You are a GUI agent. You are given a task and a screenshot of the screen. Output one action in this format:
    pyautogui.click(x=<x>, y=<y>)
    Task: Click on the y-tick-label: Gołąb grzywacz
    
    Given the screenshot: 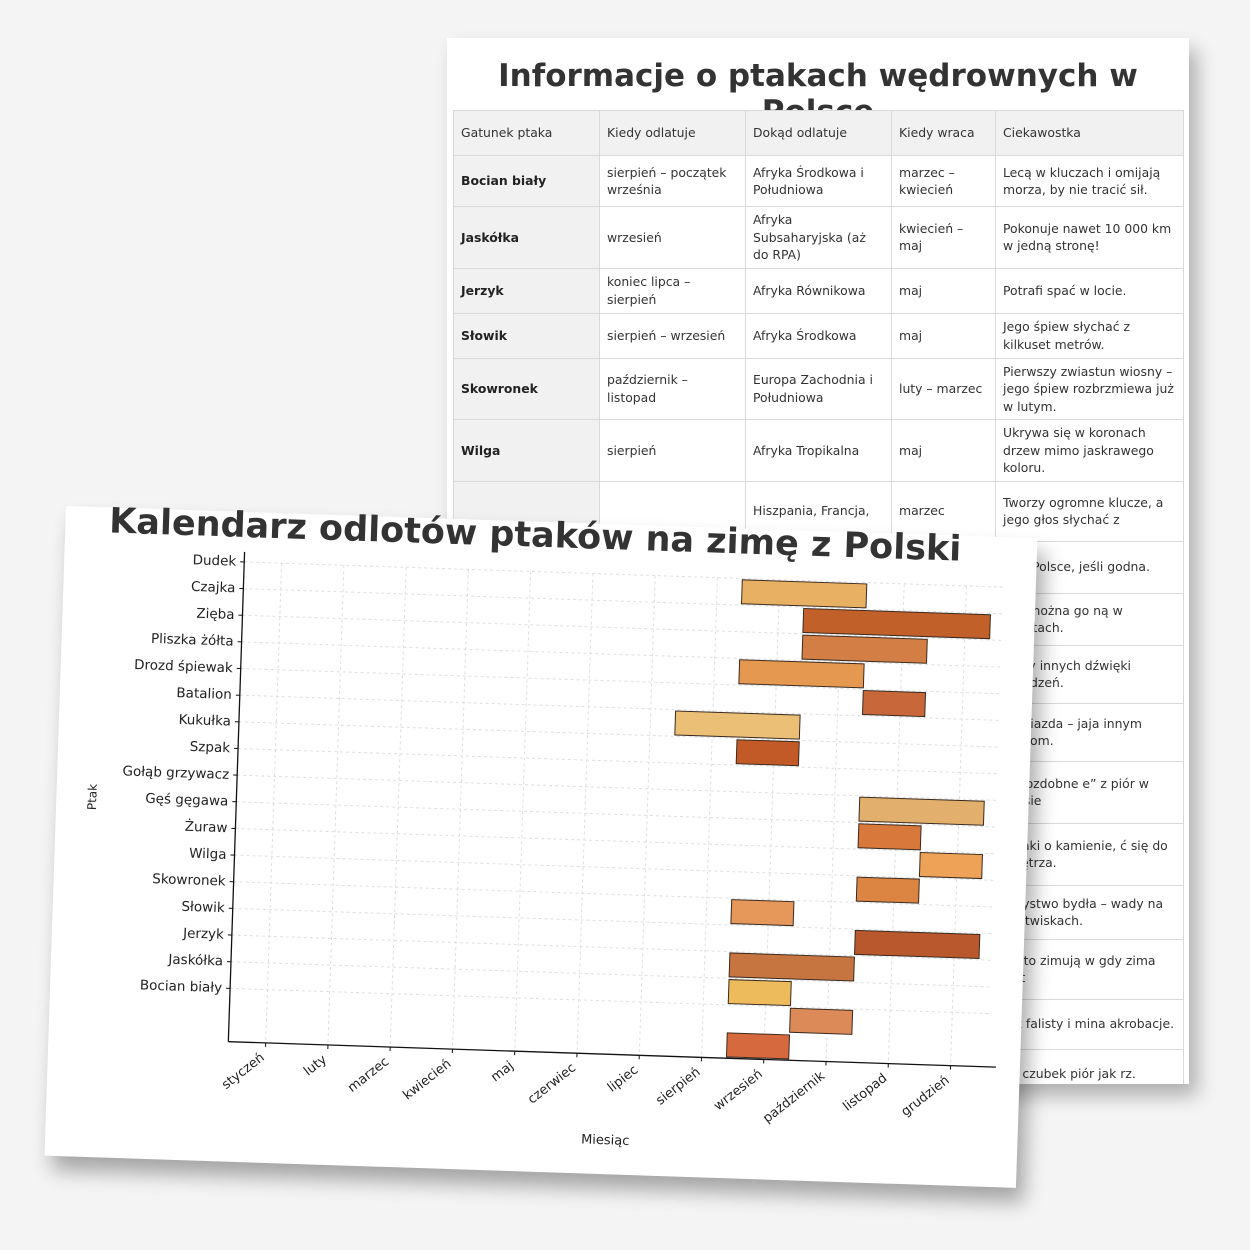 What is the action you would take?
    pyautogui.click(x=175, y=773)
    